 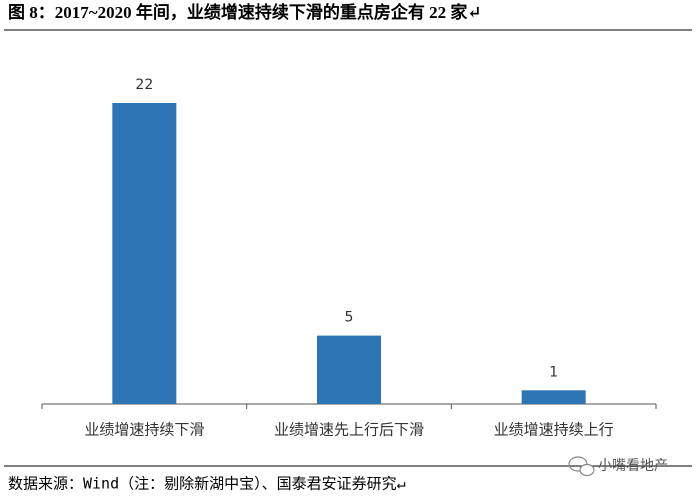 What do you see at coordinates (633, 466) in the screenshot?
I see `watermark-text: 小嘴看地产` at bounding box center [633, 466].